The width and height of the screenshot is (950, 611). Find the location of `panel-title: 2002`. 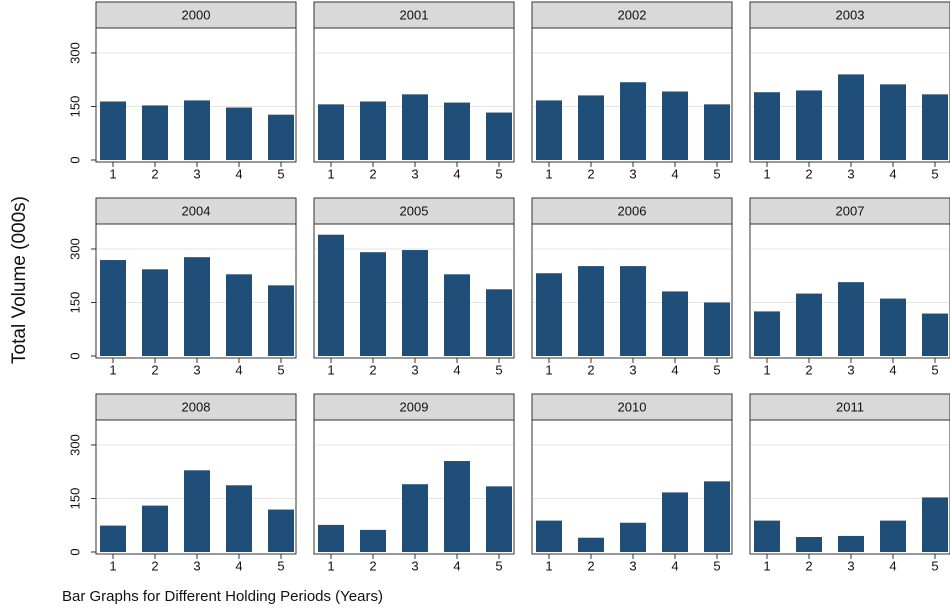

panel-title: 2002 is located at coordinates (632, 14).